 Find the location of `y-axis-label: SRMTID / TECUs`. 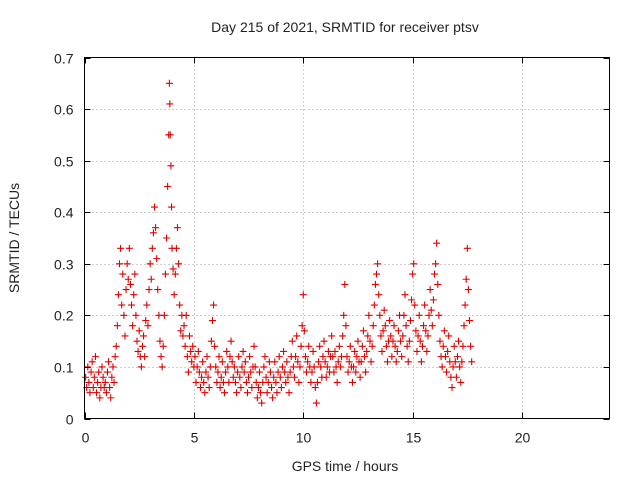

y-axis-label: SRMTID / TECUs is located at coordinates (14, 238).